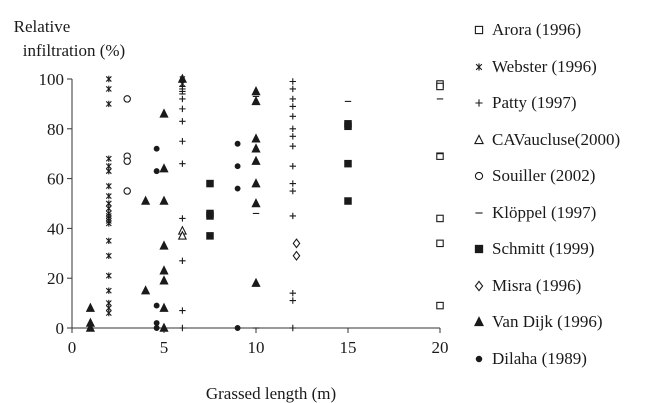 This screenshot has width=663, height=403. What do you see at coordinates (566, 322) in the screenshot?
I see `legend-item: Van Dijk (1996)` at bounding box center [566, 322].